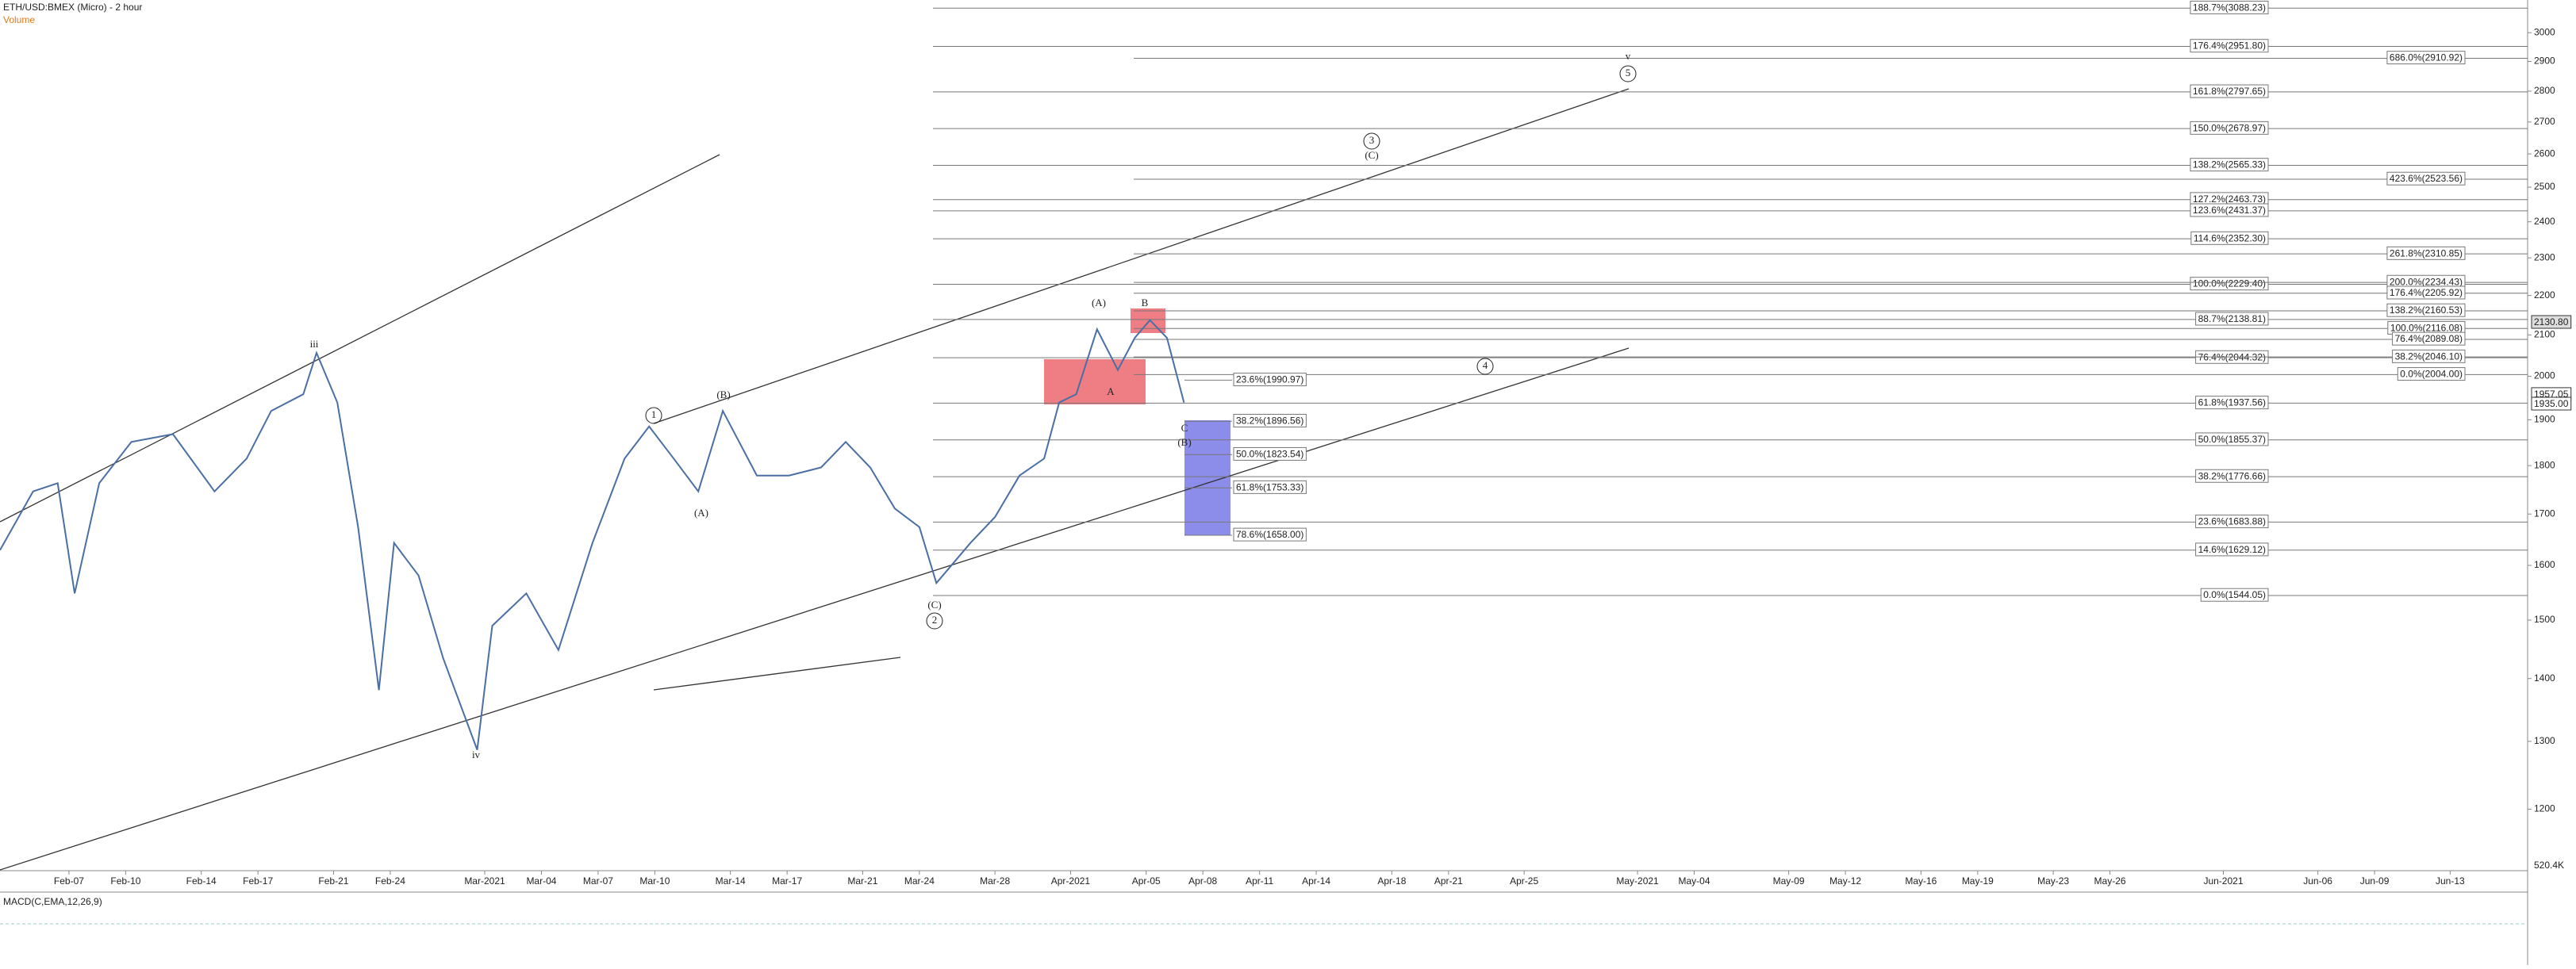 The width and height of the screenshot is (2576, 969). What do you see at coordinates (2544, 121) in the screenshot?
I see `y-tick-label: 2700` at bounding box center [2544, 121].